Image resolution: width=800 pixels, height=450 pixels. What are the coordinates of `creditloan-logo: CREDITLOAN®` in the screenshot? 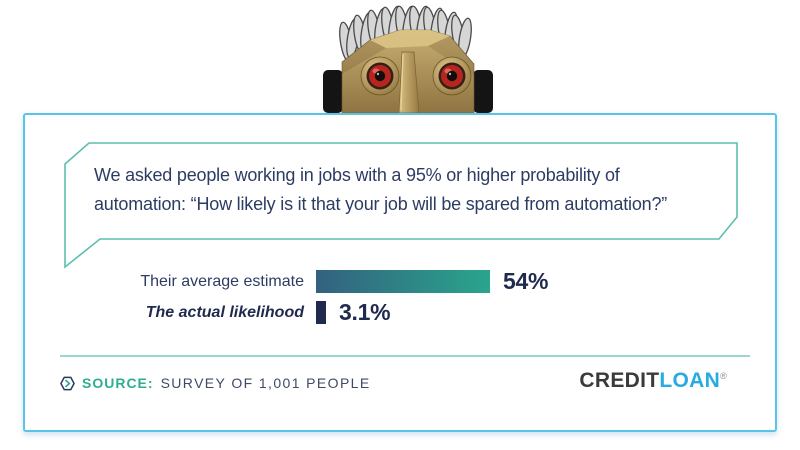 It's located at (653, 381).